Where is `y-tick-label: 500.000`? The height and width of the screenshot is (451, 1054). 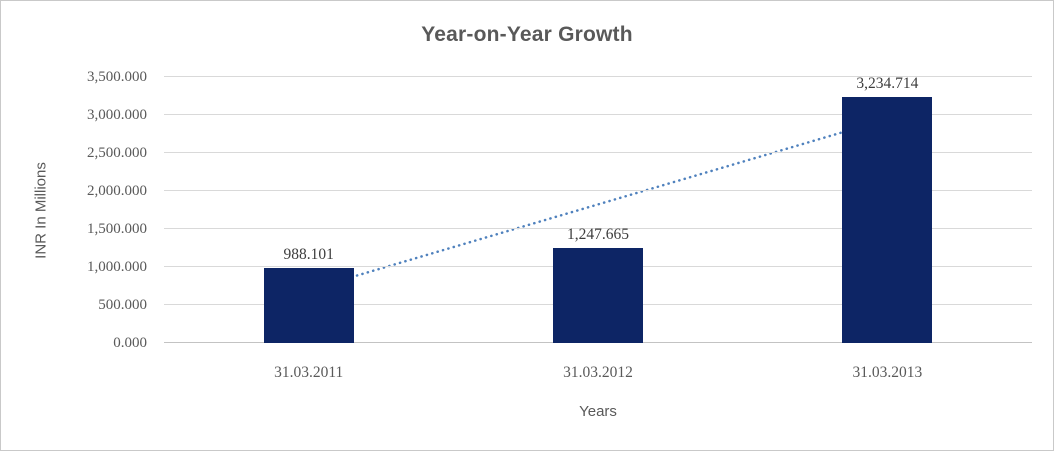 y-tick-label: 500.000 is located at coordinates (122, 305).